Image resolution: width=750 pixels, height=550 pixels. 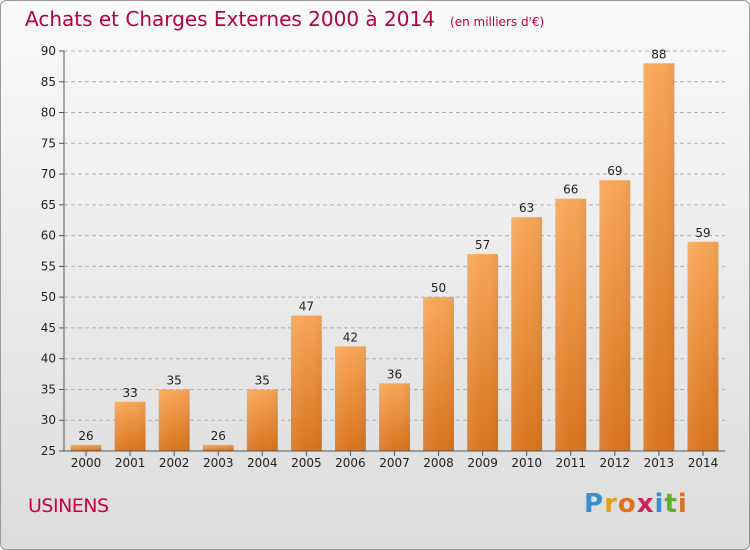 I want to click on logo-letter: r, so click(x=611, y=504).